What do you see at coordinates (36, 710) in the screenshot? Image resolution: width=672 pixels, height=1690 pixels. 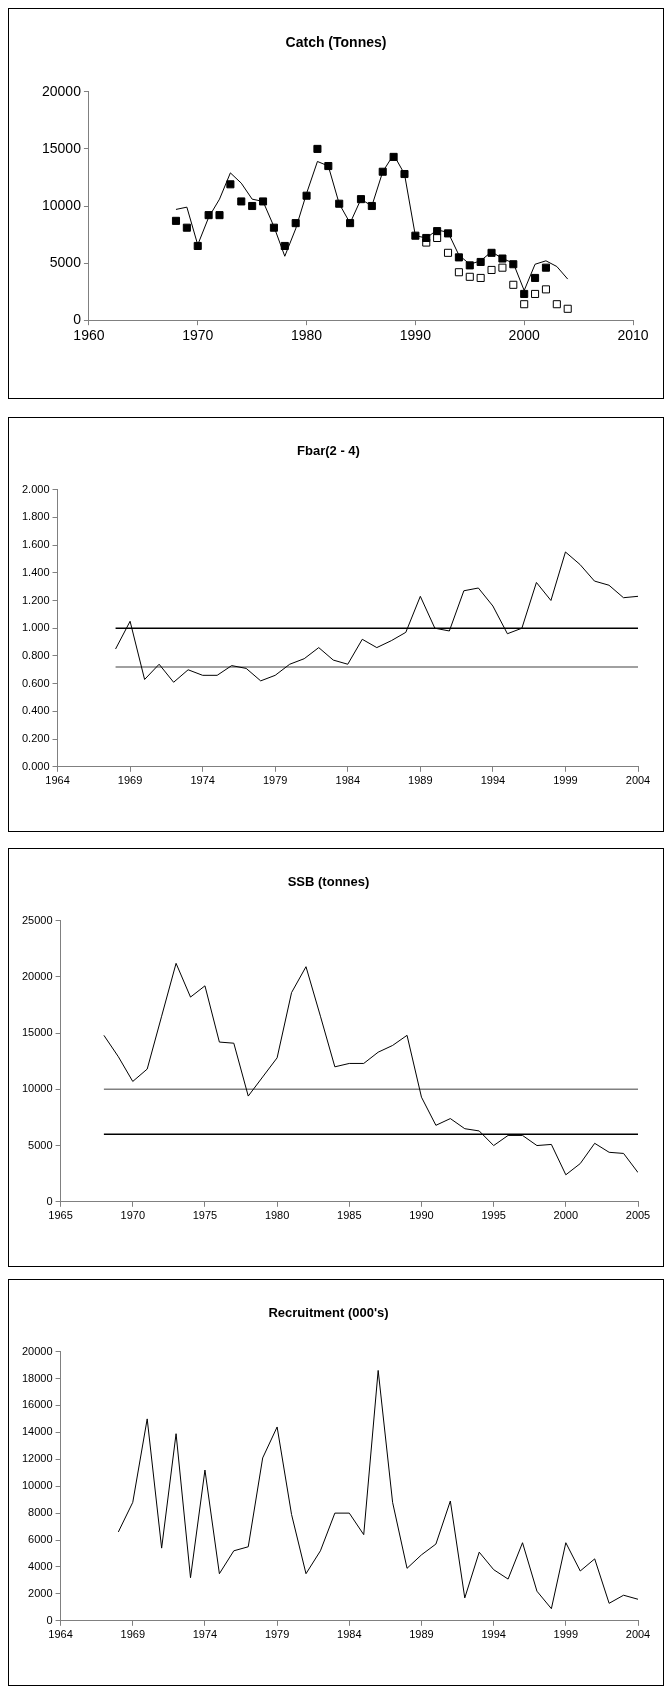 I see `y-tick-label: 0.400` at bounding box center [36, 710].